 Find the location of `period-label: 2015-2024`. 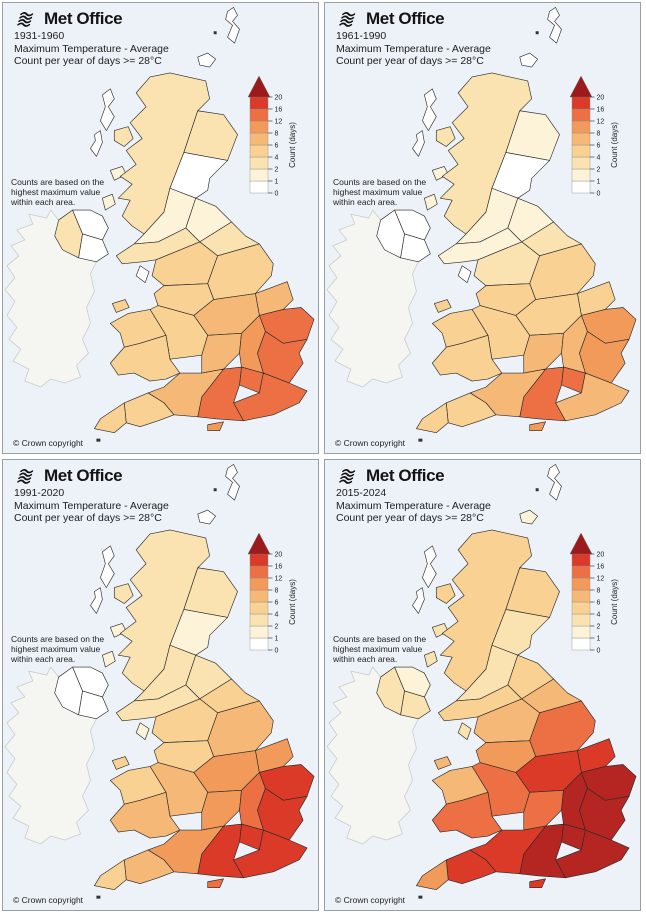

period-label: 2015-2024 is located at coordinates (361, 493).